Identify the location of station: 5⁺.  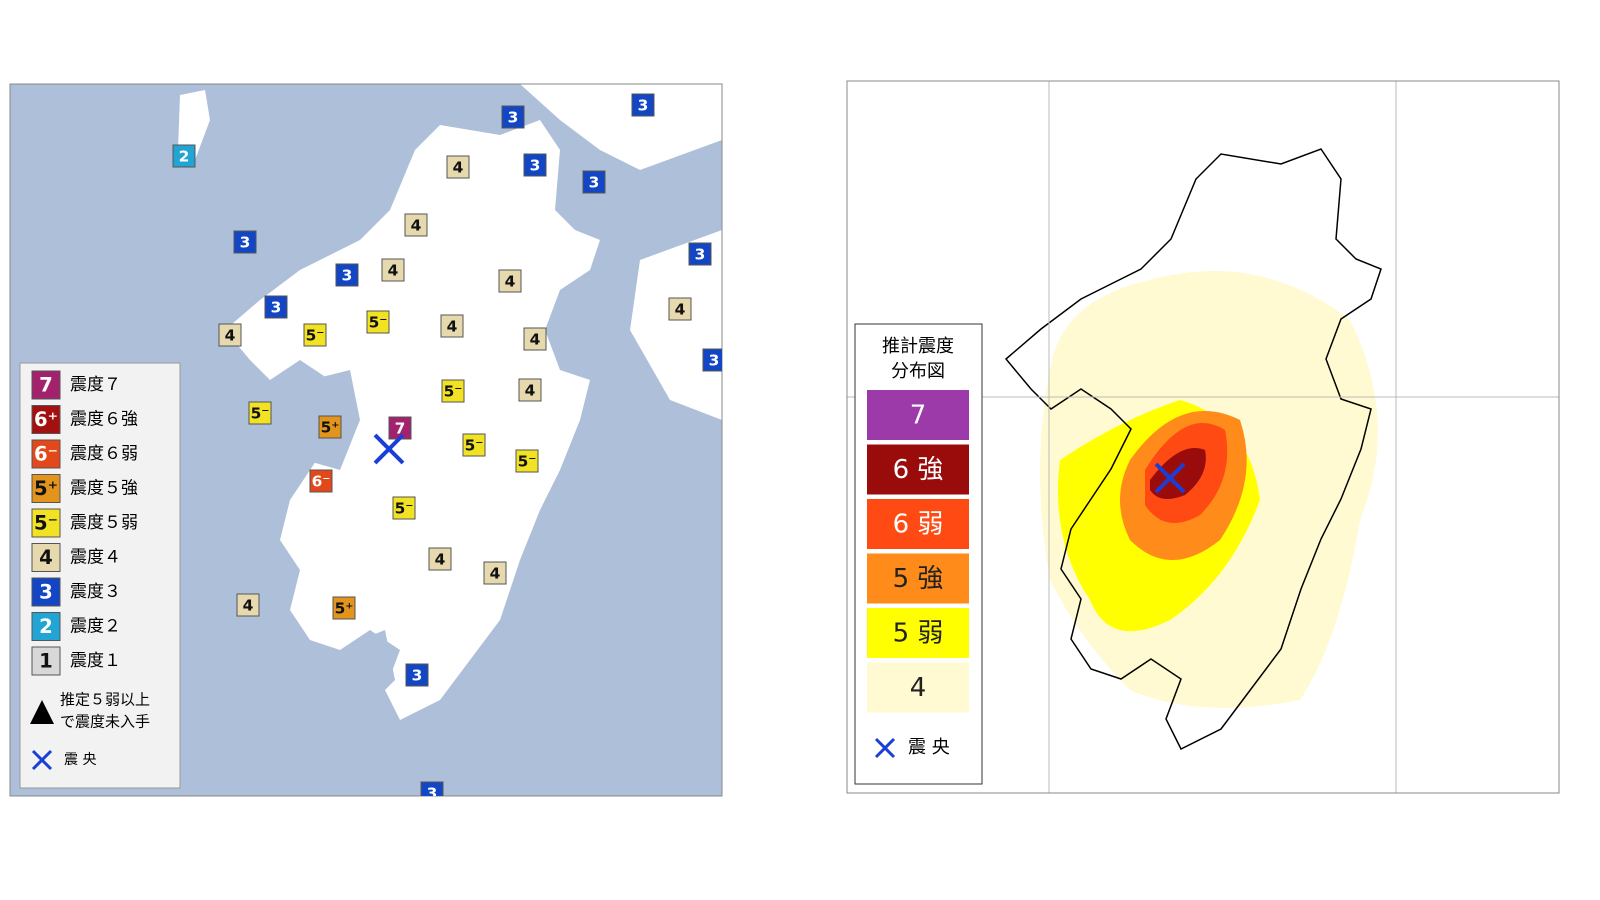
(330, 427).